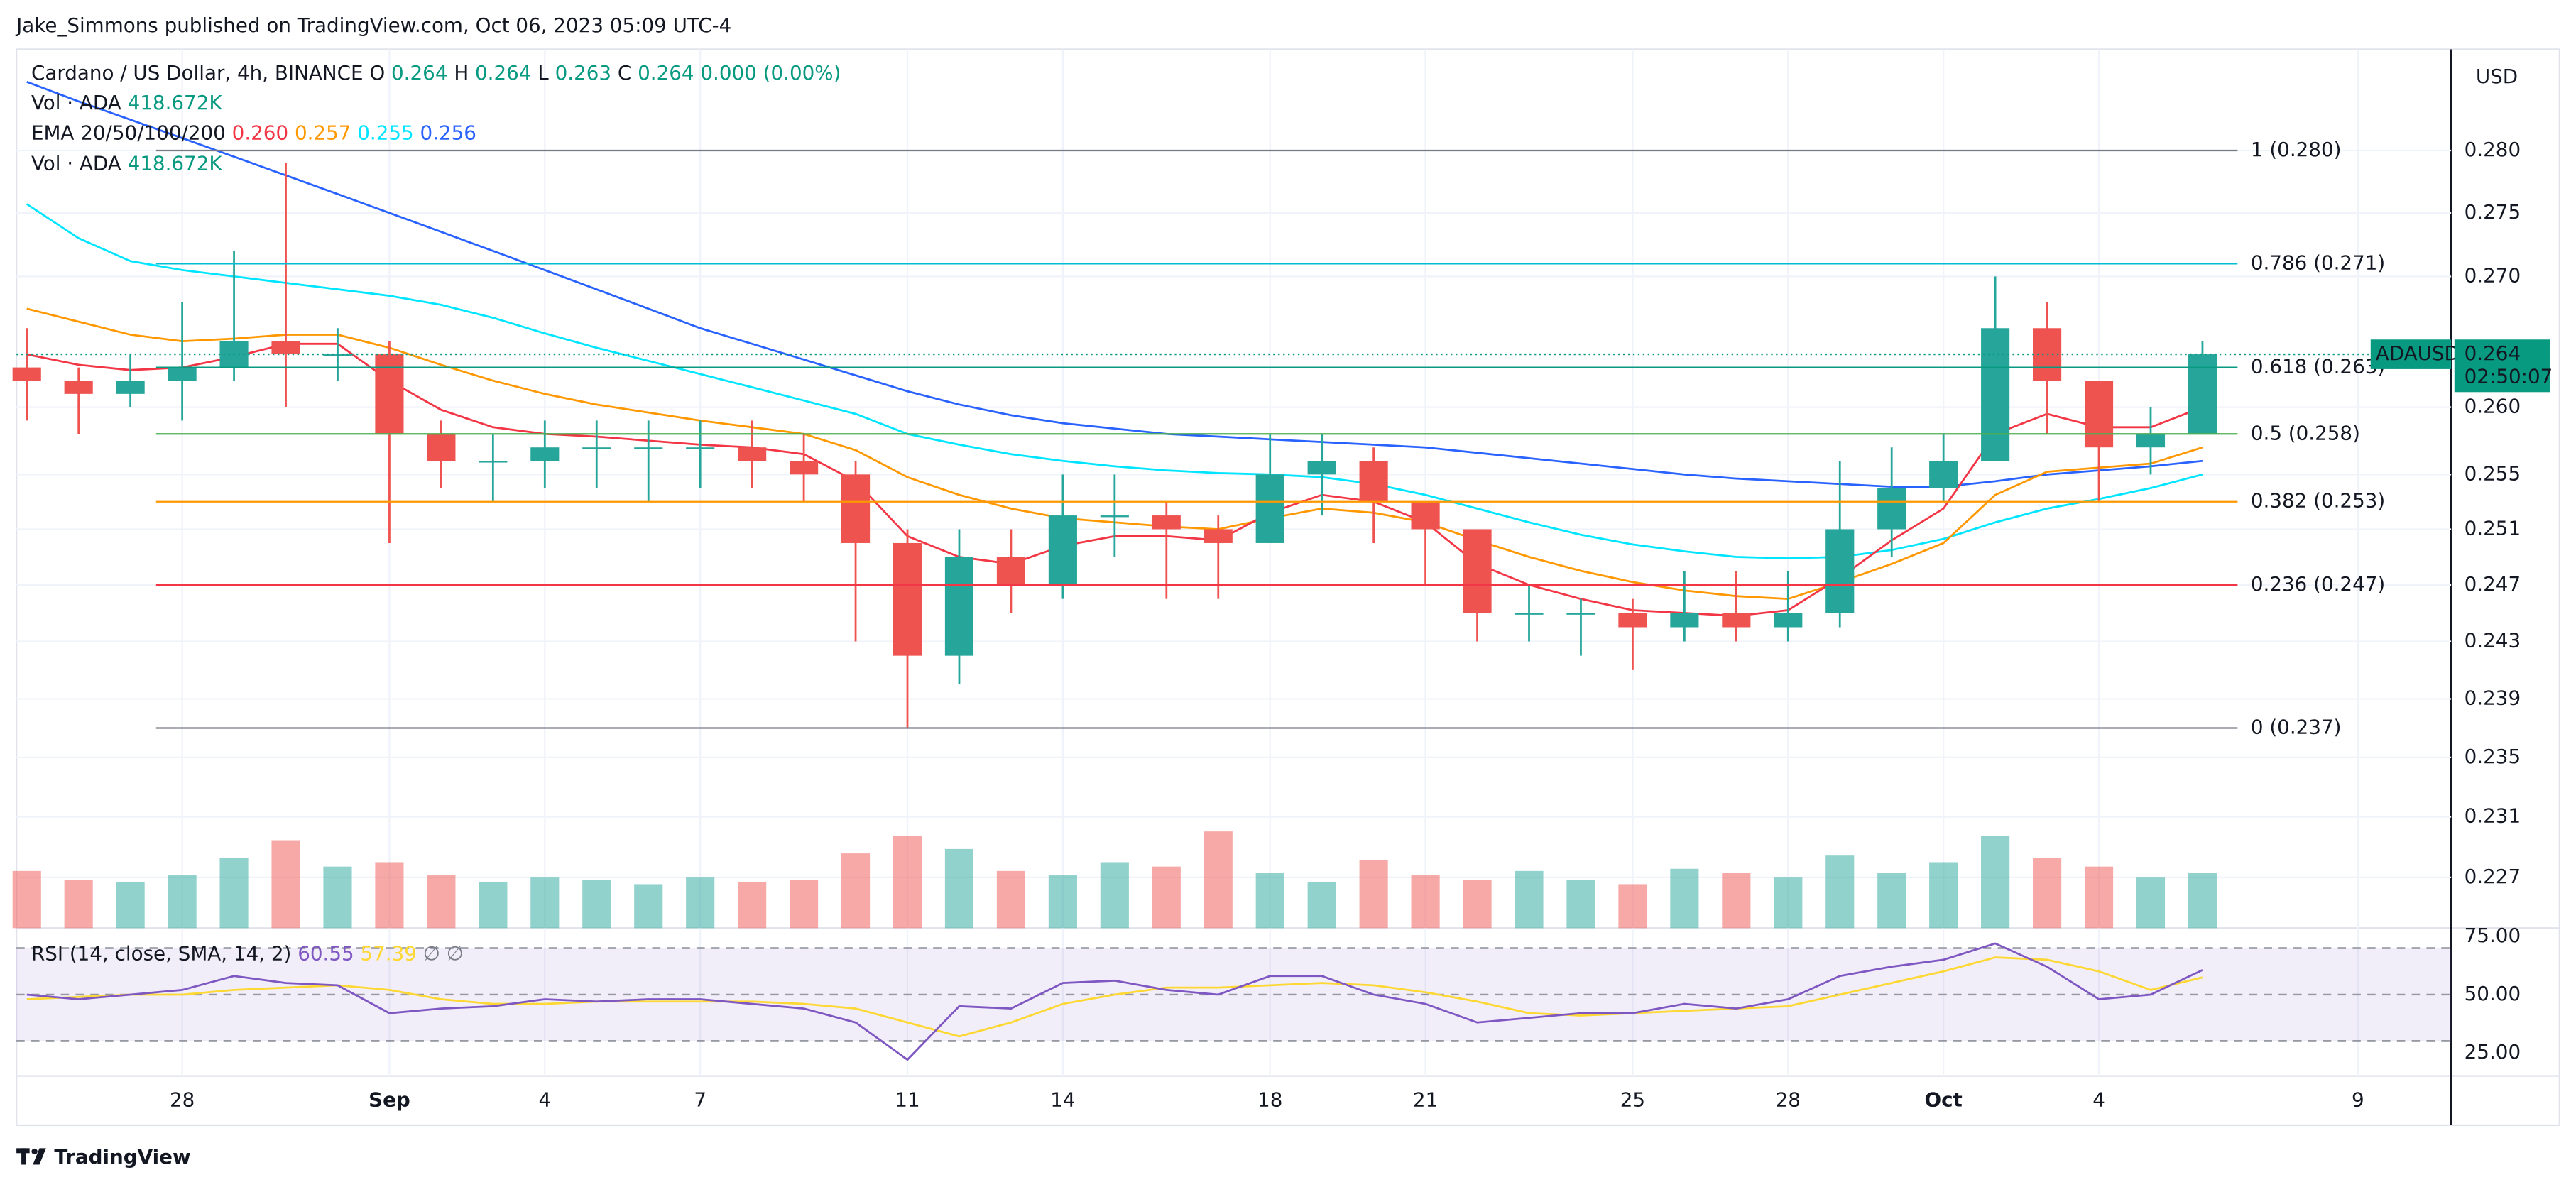  I want to click on legend-row: Vol · ADA 418.672K, so click(126, 102).